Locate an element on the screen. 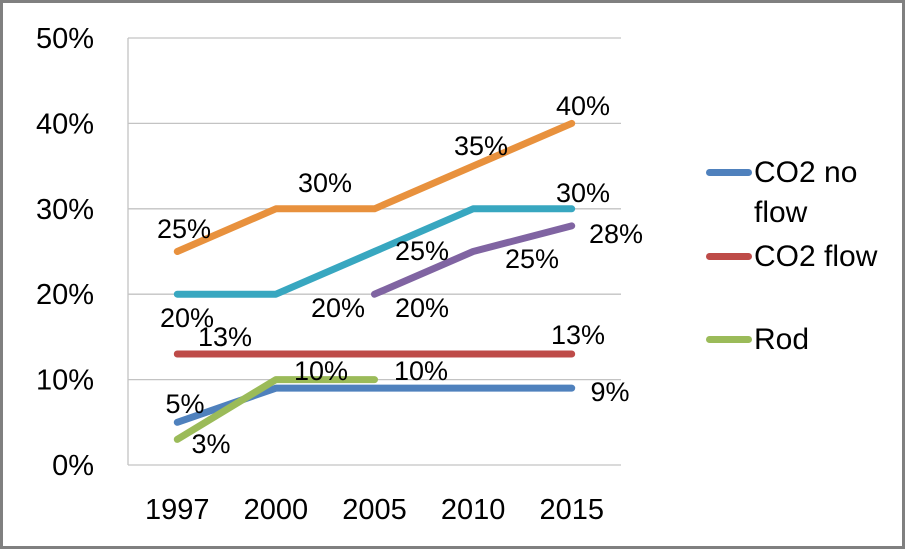 The height and width of the screenshot is (549, 905). x-axis-tick-label: 2010 is located at coordinates (473, 510).